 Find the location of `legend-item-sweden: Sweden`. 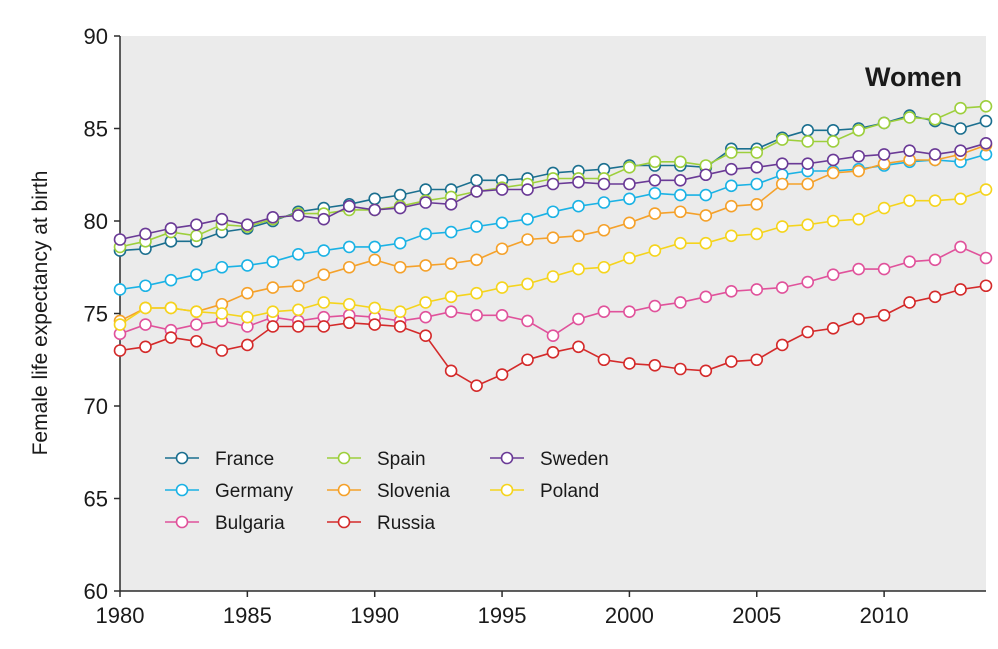

legend-item-sweden: Sweden is located at coordinates (549, 459).